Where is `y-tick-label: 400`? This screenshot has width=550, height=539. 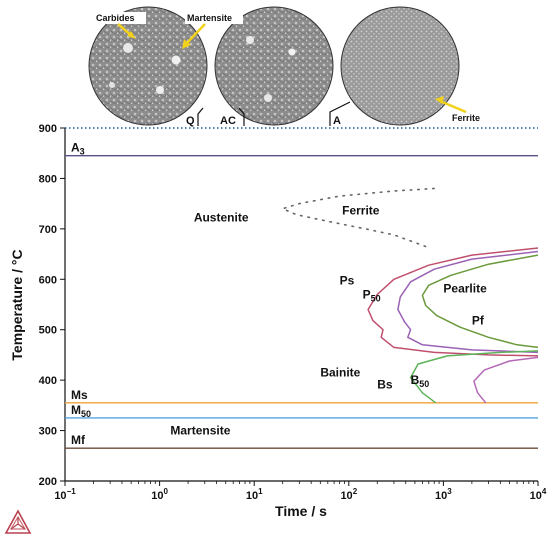
y-tick-label: 400 is located at coordinates (48, 381).